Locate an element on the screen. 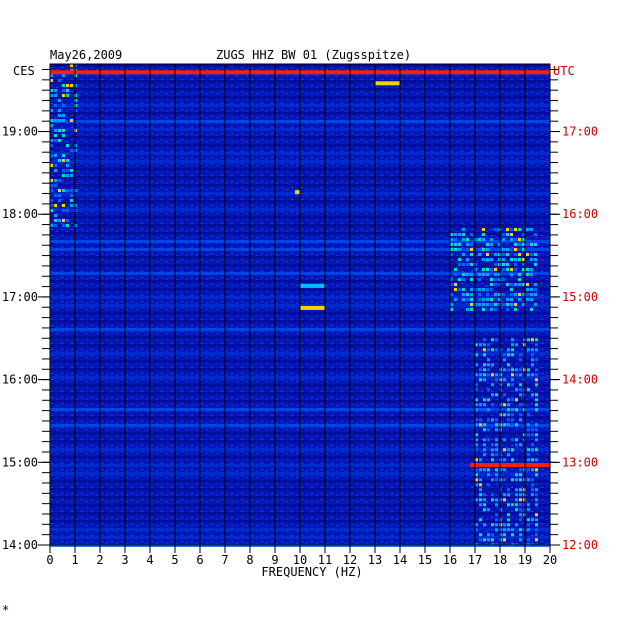  chart-date: May26,2009 is located at coordinates (86, 55).